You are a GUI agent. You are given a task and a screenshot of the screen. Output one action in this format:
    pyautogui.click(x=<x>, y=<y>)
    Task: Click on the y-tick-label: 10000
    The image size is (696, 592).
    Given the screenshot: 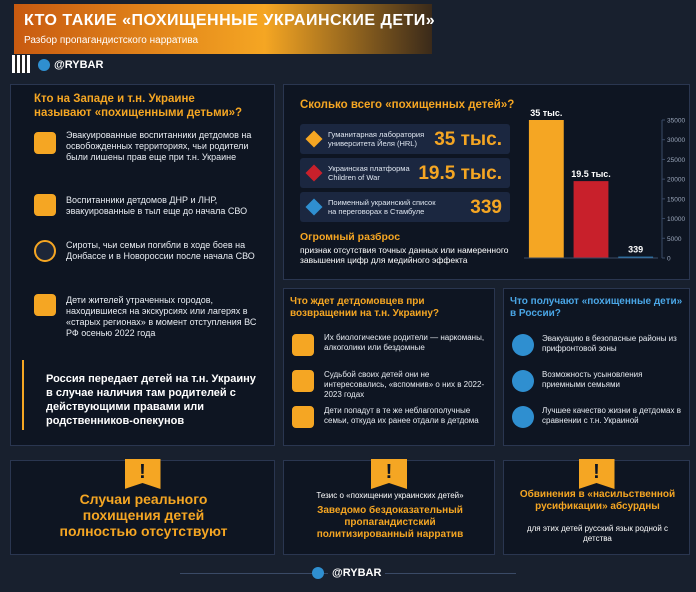 What is the action you would take?
    pyautogui.click(x=676, y=219)
    